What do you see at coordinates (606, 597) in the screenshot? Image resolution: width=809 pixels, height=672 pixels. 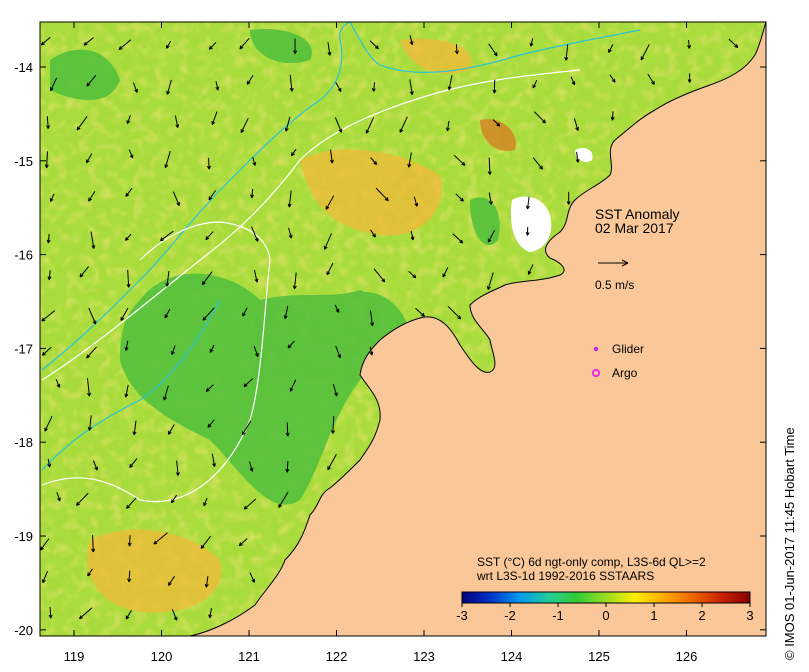 I see `colorbar` at bounding box center [606, 597].